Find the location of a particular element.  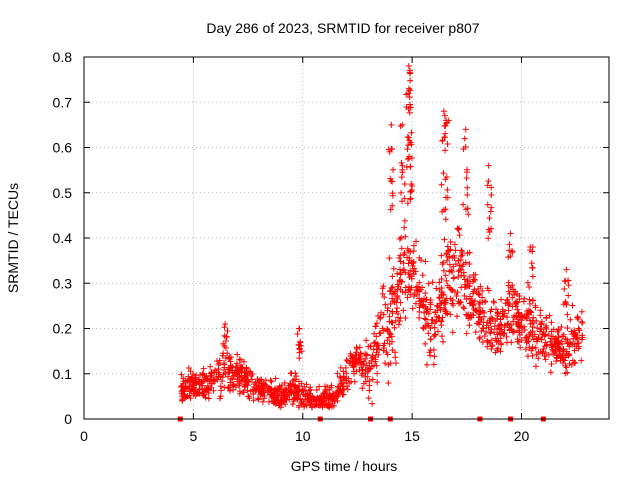

x-tick-label: 10 is located at coordinates (303, 436).